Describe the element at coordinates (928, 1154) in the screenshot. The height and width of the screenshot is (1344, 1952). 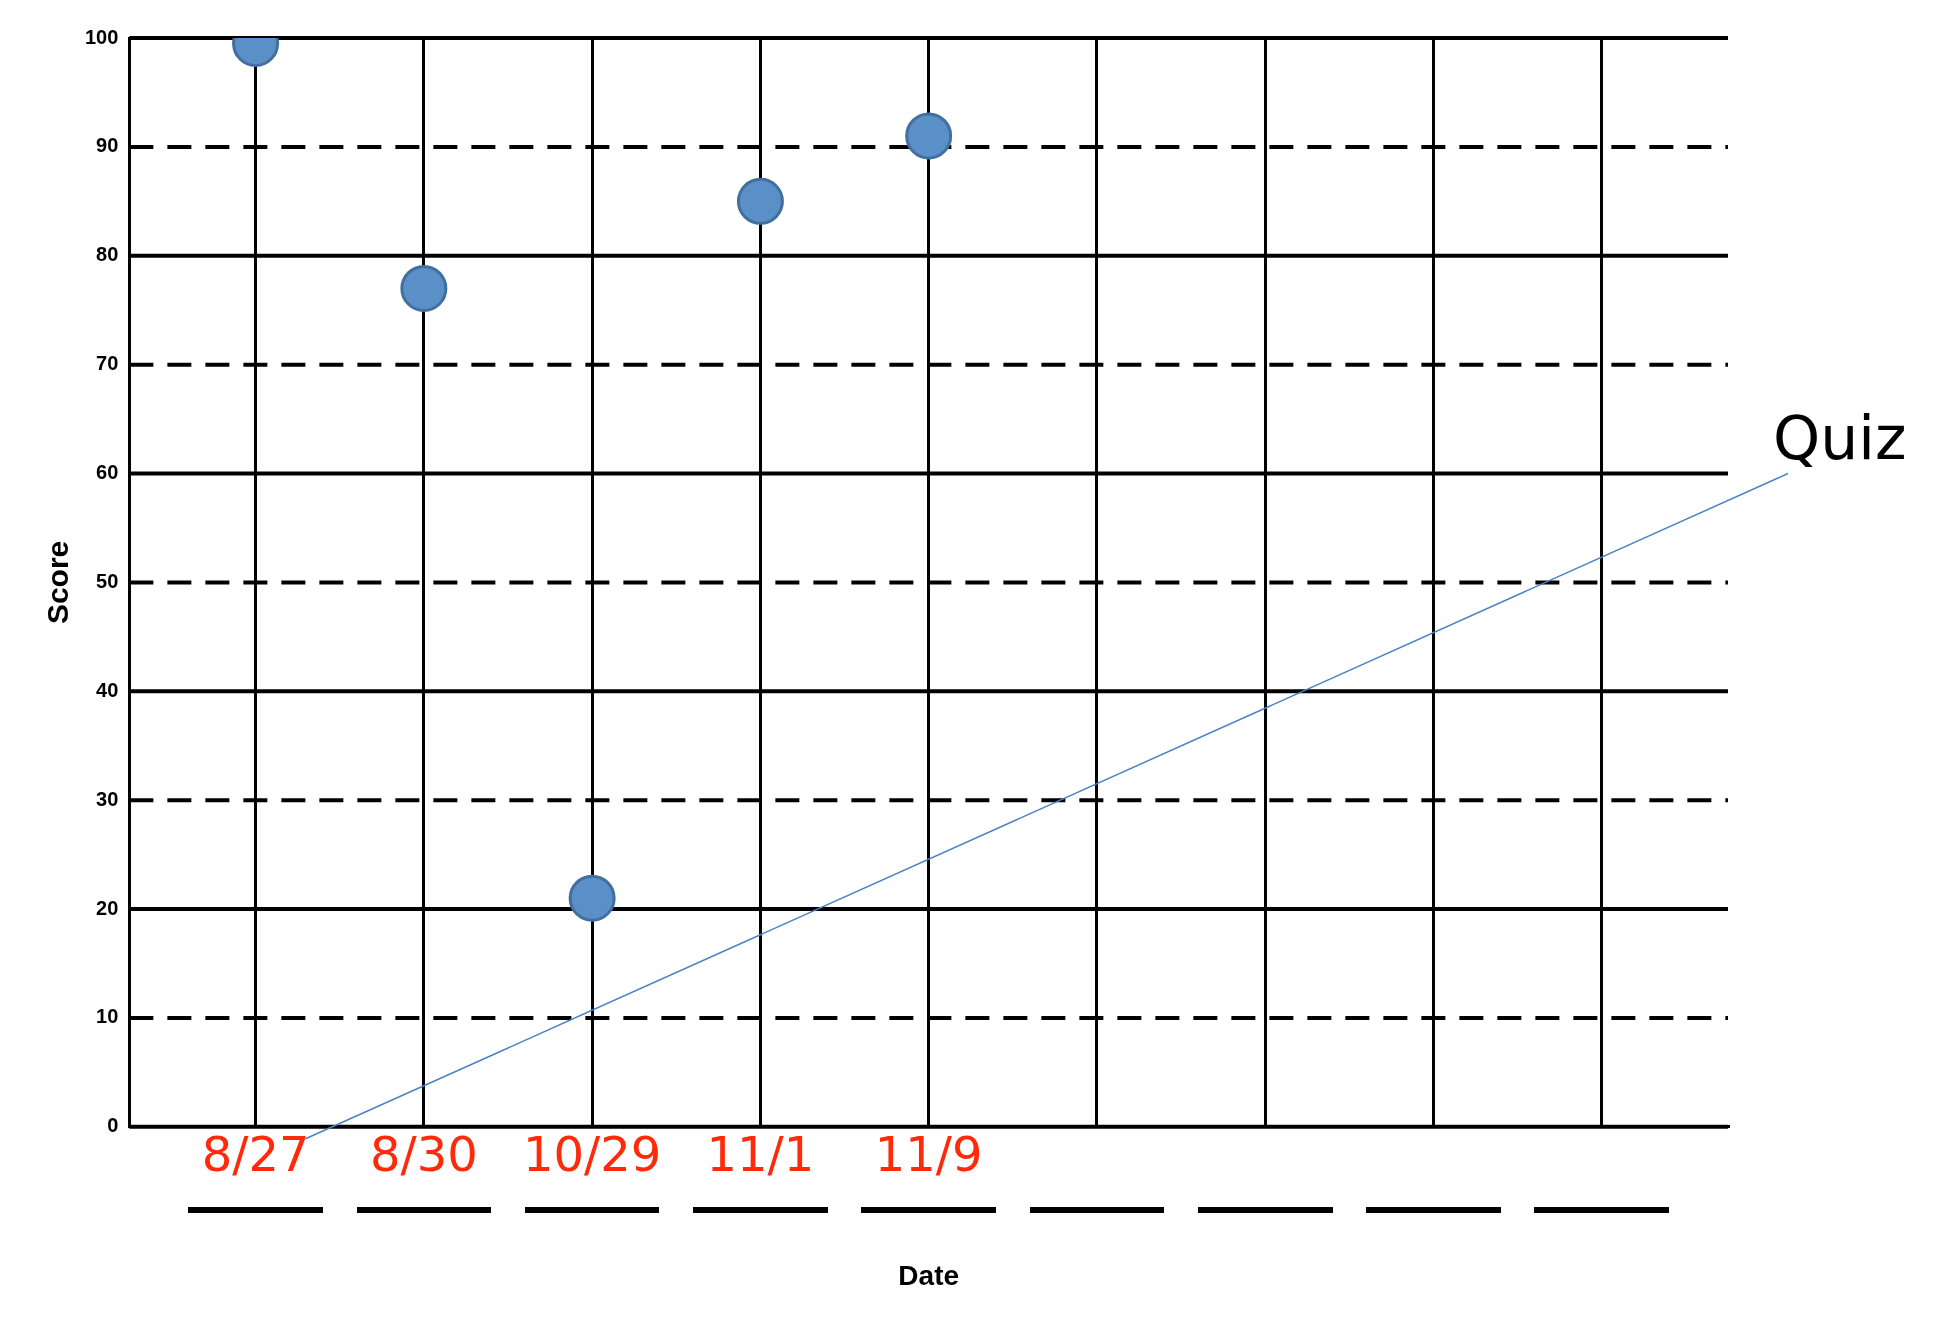
I see `x-tick-label: 11/9` at that location.